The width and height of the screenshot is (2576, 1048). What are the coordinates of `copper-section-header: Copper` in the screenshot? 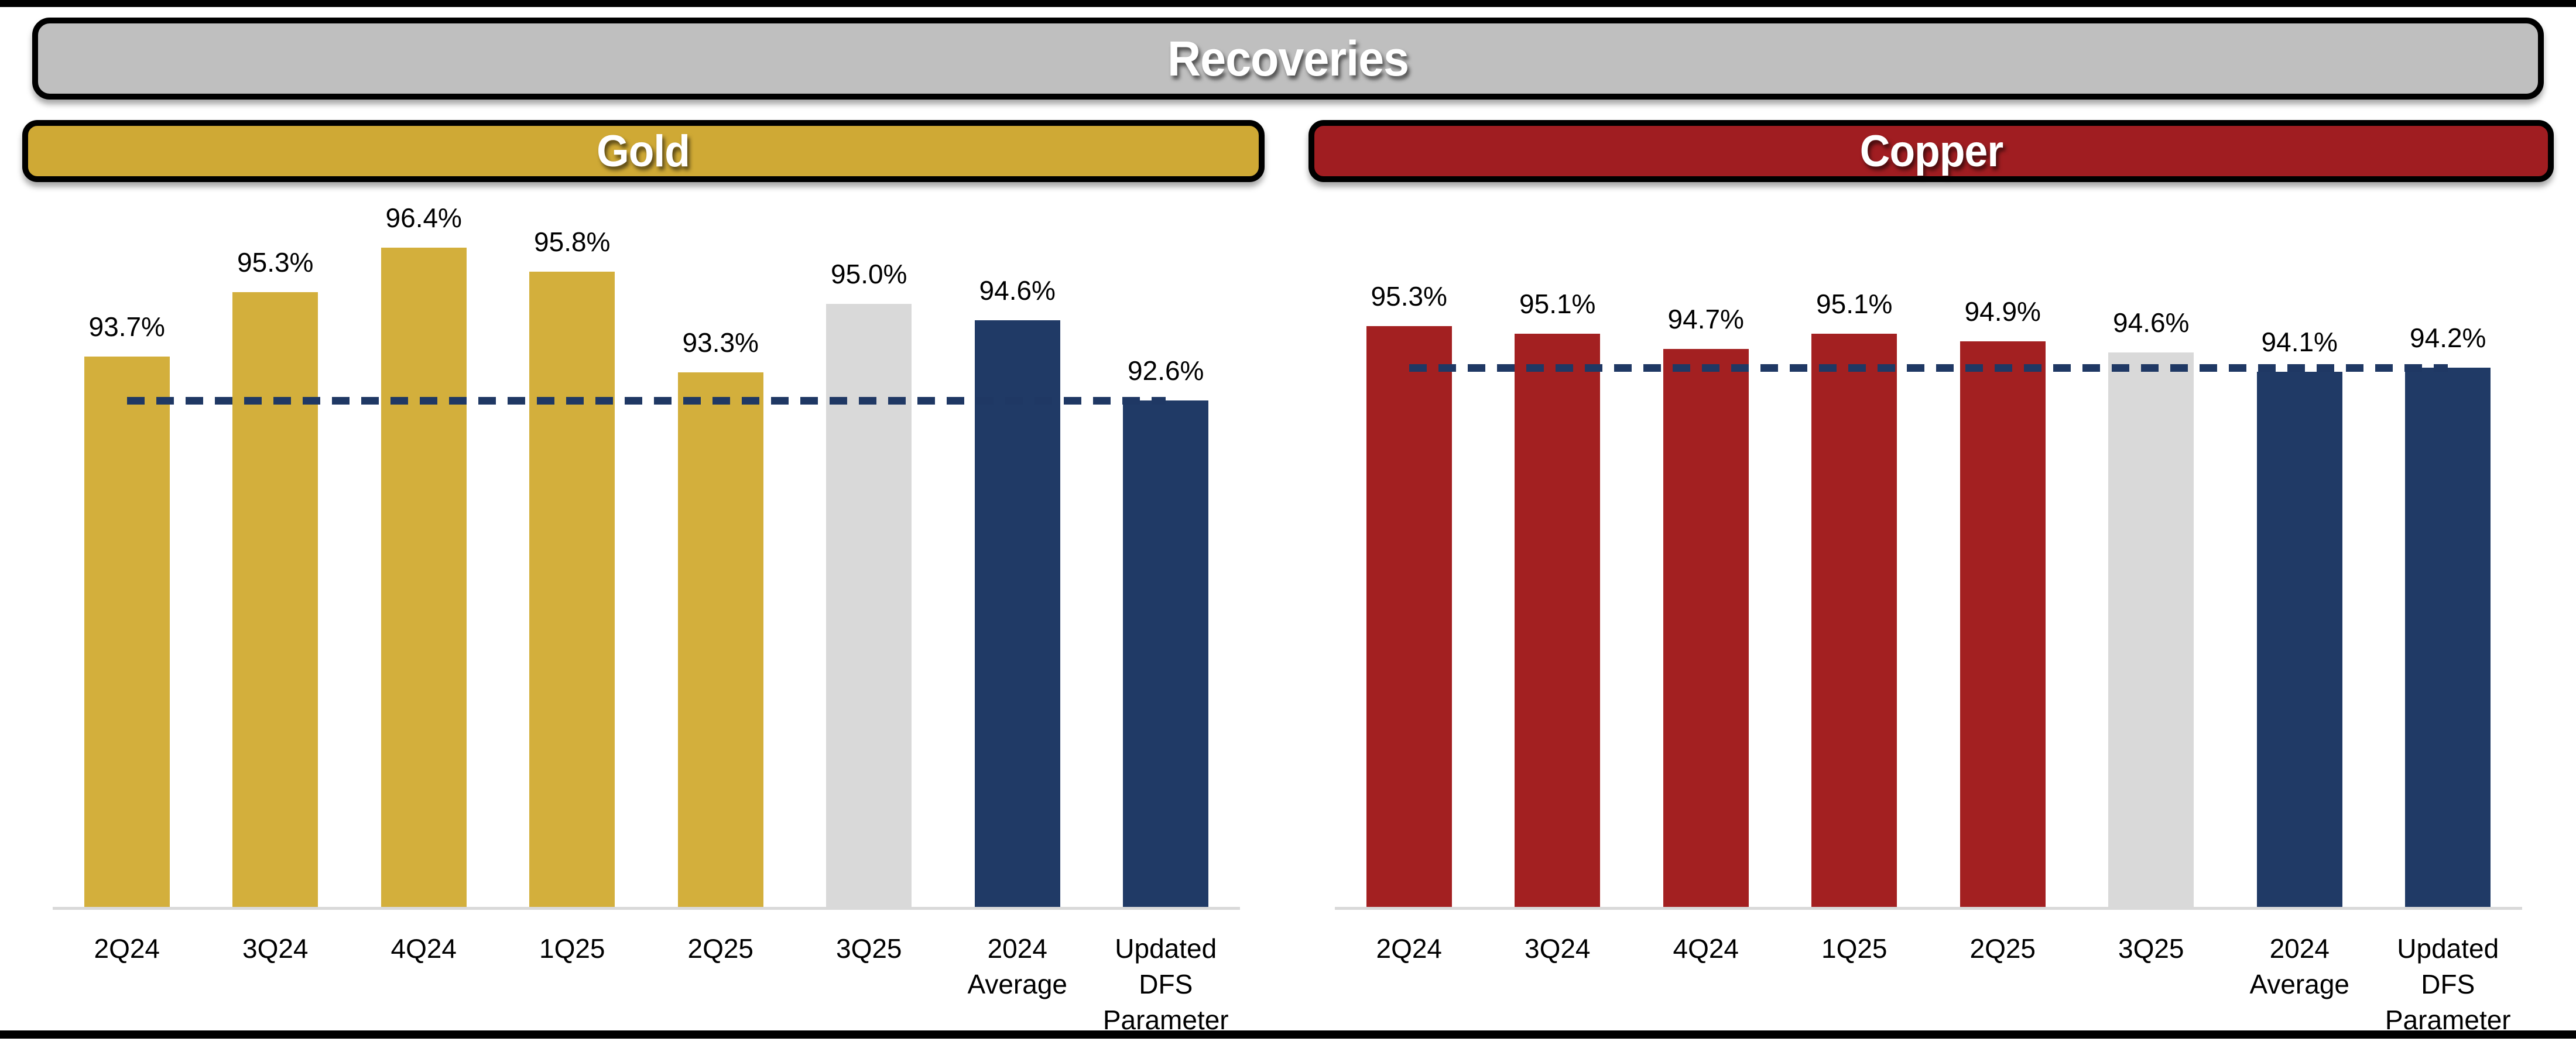 It's located at (1931, 151).